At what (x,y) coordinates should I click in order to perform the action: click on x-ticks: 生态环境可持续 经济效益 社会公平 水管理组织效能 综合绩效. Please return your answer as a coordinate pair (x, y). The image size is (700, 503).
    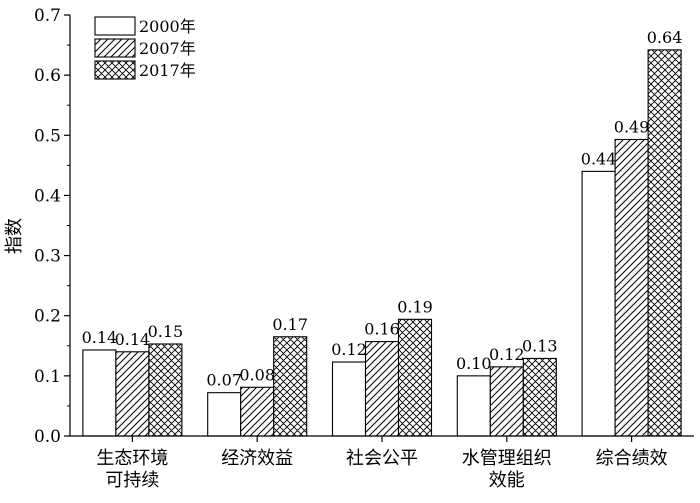
    Looking at the image, I should click on (382, 463).